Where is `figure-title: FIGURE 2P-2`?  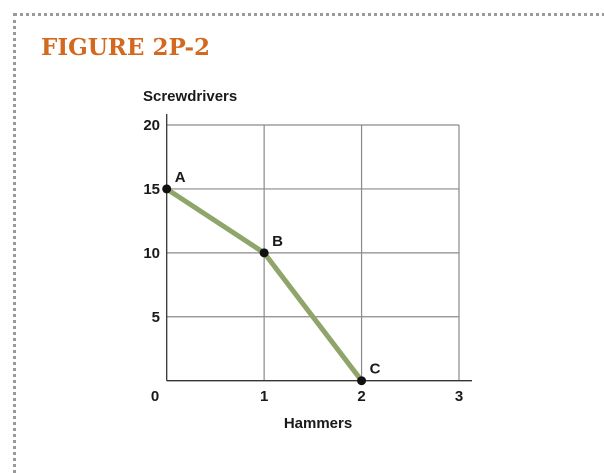 figure-title: FIGURE 2P-2 is located at coordinates (126, 47).